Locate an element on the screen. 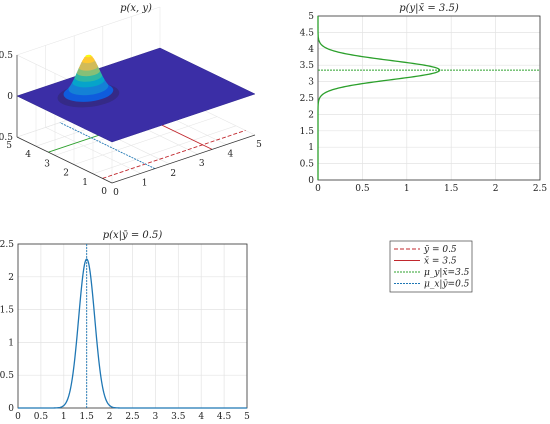 This screenshot has height=424, width=550. legend-label: x̄ = 3.5 is located at coordinates (440, 262).